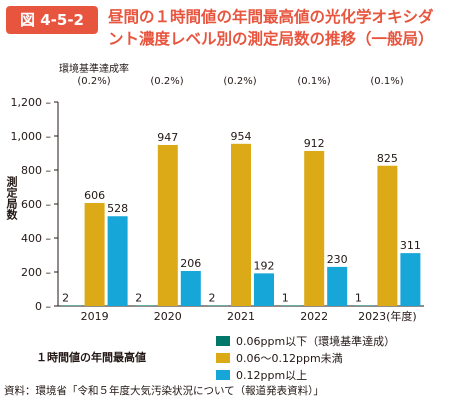 The width and height of the screenshot is (456, 404). What do you see at coordinates (94, 81) in the screenshot?
I see `compliance-rate-2019: (0.2%)` at bounding box center [94, 81].